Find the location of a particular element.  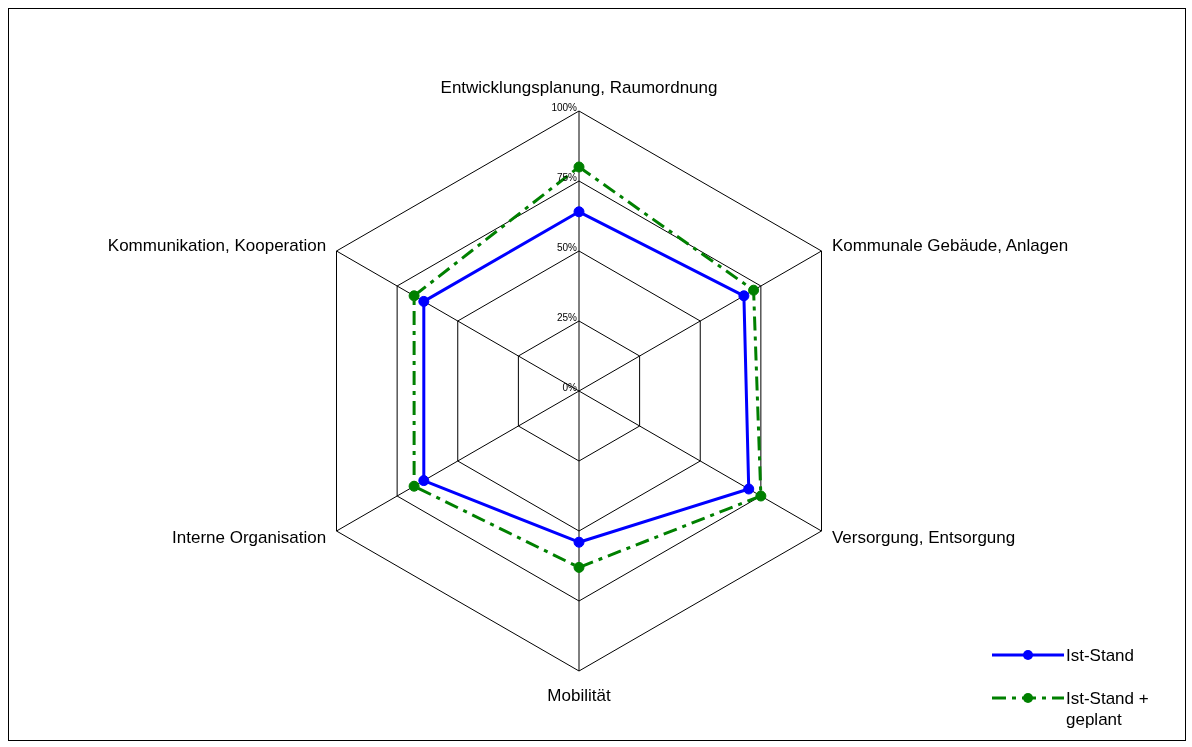

legend-label: Ist-Stand + geplant is located at coordinates (1108, 709).